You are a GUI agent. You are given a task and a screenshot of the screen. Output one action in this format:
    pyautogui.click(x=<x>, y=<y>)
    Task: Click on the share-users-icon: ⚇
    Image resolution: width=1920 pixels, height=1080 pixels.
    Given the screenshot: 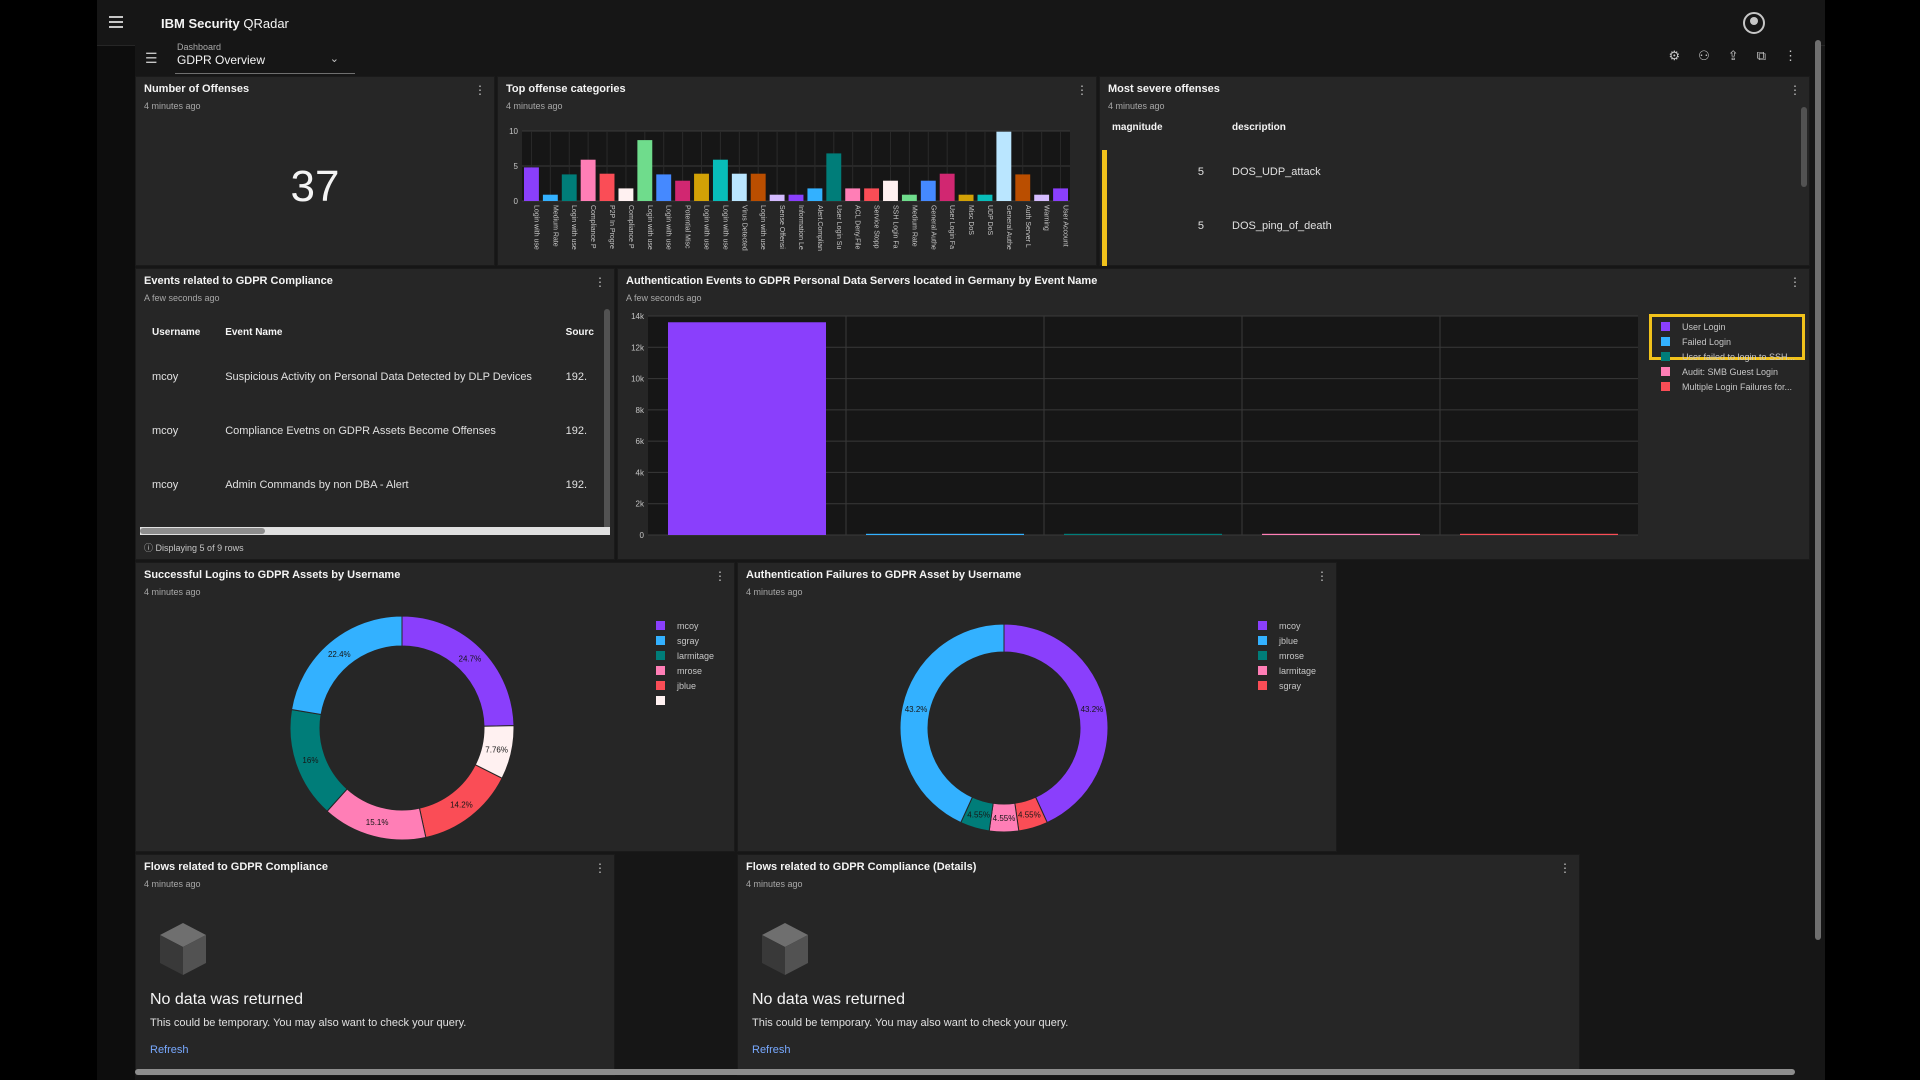 What is the action you would take?
    pyautogui.click(x=1704, y=55)
    